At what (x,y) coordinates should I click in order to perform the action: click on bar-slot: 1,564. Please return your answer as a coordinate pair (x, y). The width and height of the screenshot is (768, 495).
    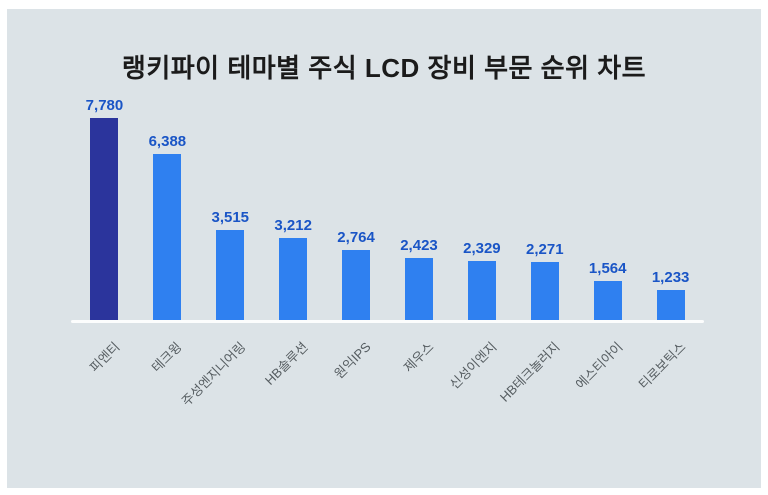
    Looking at the image, I should click on (607, 220).